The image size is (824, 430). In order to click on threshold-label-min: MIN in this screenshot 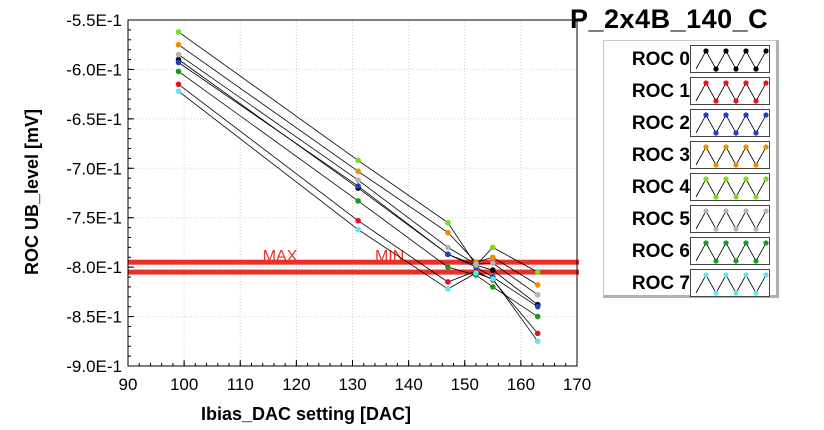, I will do `click(389, 256)`.